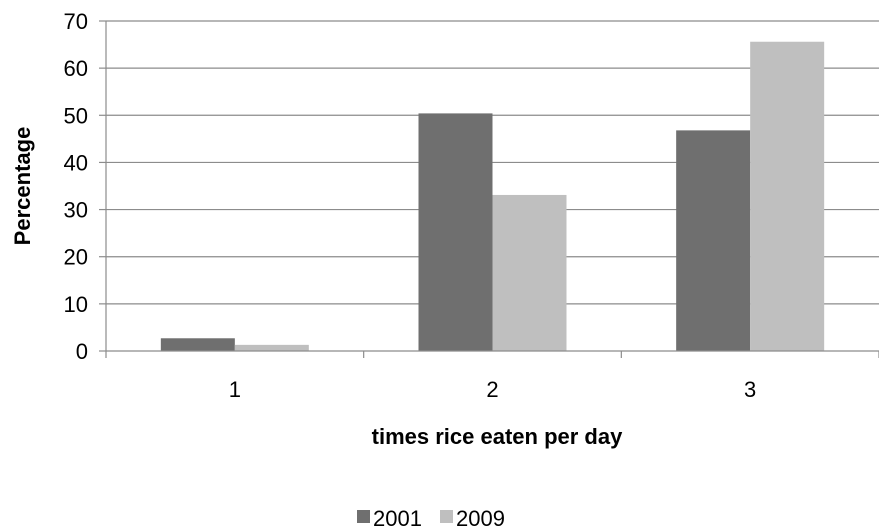 The height and width of the screenshot is (530, 879). What do you see at coordinates (235, 389) in the screenshot?
I see `x-tick-label: 1` at bounding box center [235, 389].